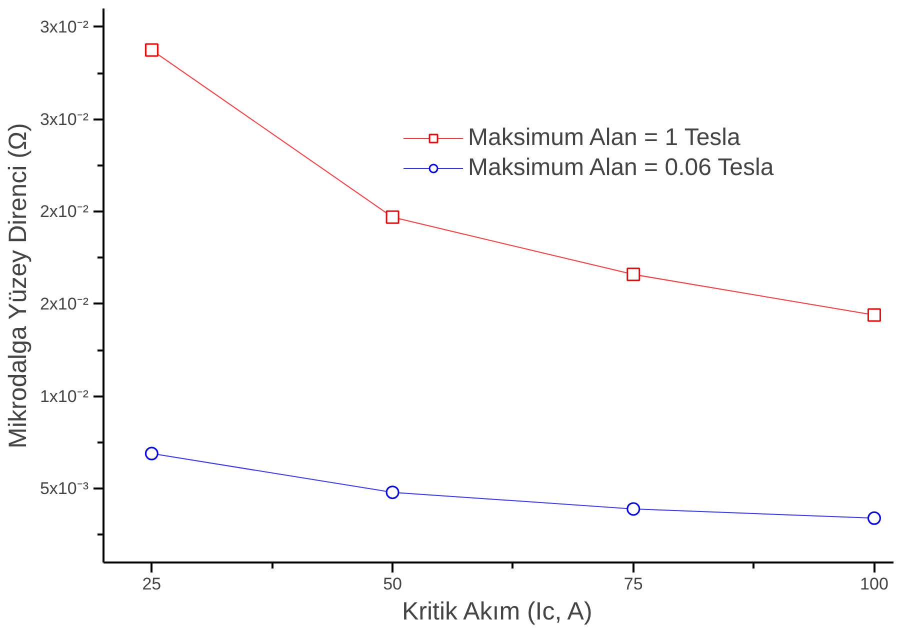 The width and height of the screenshot is (923, 628). Describe the element at coordinates (64, 396) in the screenshot. I see `y-tick-label: 1x10⁻²` at that location.